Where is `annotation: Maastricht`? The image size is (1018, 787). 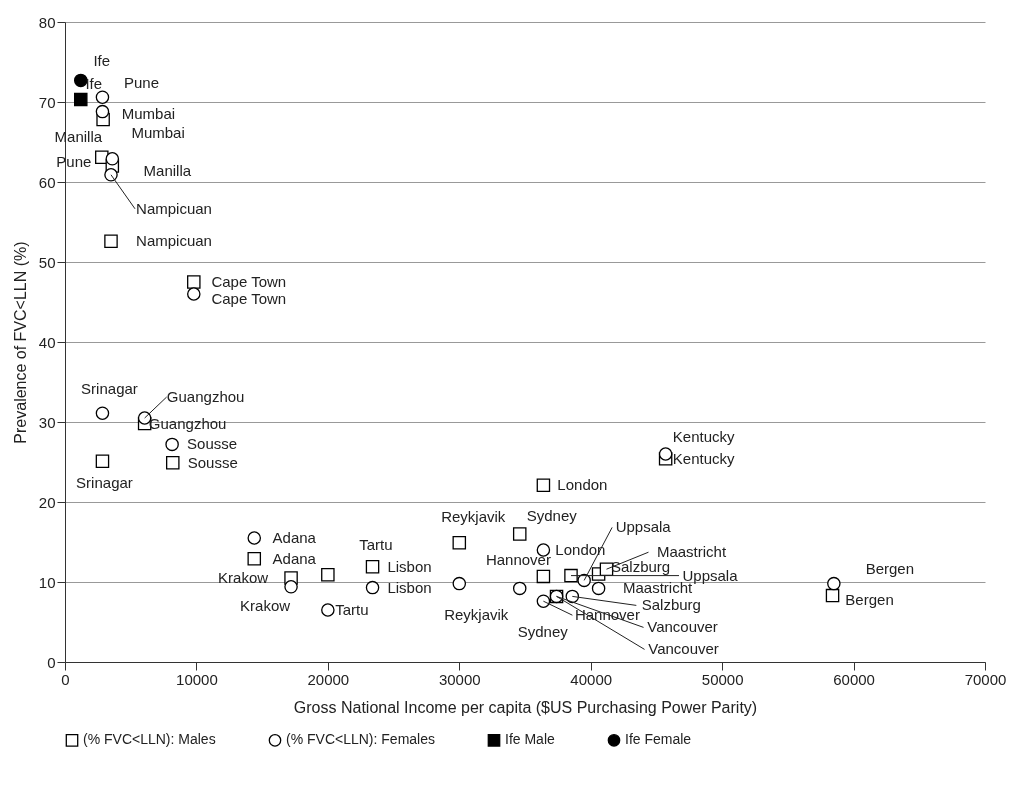 annotation: Maastricht is located at coordinates (691, 552).